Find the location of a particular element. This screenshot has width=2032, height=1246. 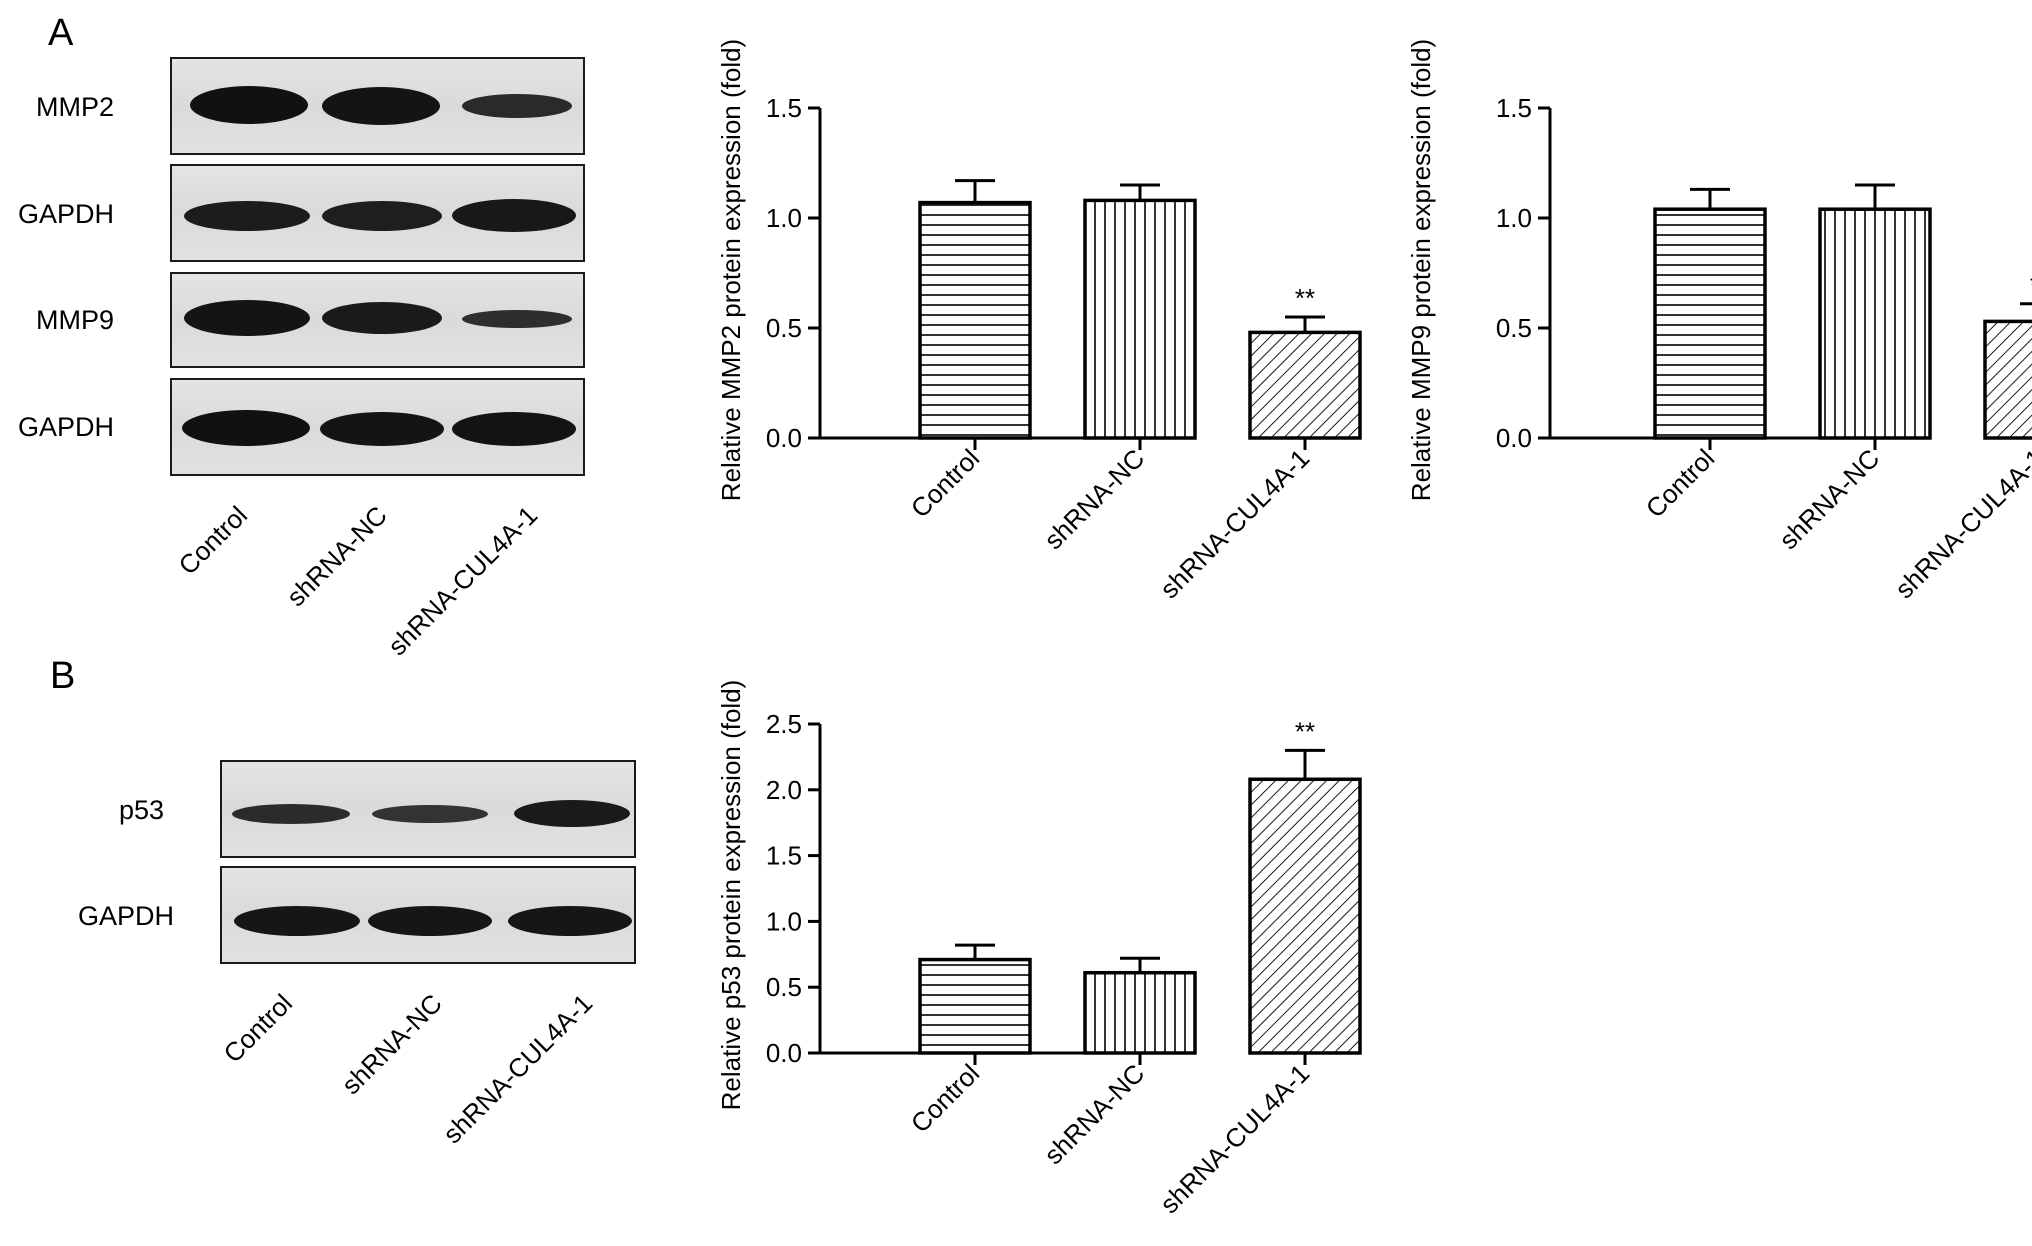

y-tick-label: 2.5 is located at coordinates (784, 724).